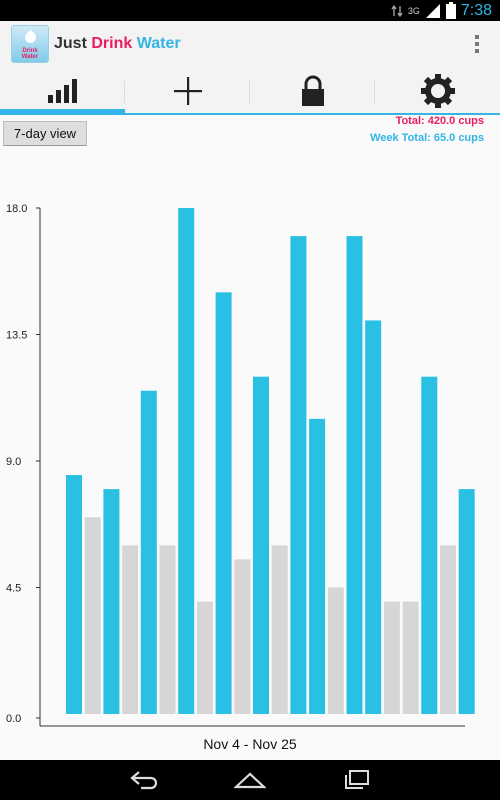 This screenshot has height=800, width=500. What do you see at coordinates (13, 462) in the screenshot?
I see `y-tick-label: 9.0` at bounding box center [13, 462].